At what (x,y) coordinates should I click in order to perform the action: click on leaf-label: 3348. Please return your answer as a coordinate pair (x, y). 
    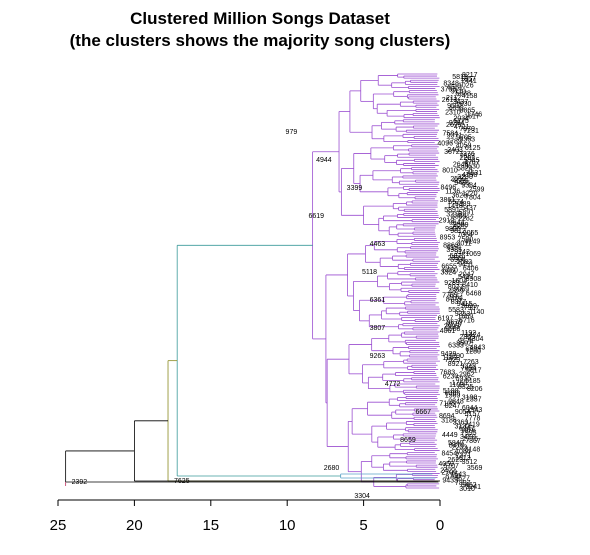
    Looking at the image, I should click on (468, 366).